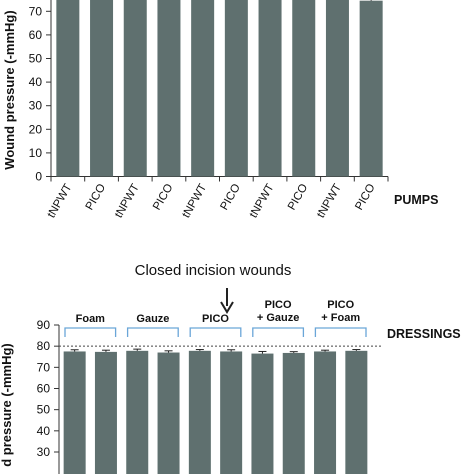 Image resolution: width=474 pixels, height=474 pixels. Describe the element at coordinates (38, 177) in the screenshot. I see `y-tick-label: 0` at that location.